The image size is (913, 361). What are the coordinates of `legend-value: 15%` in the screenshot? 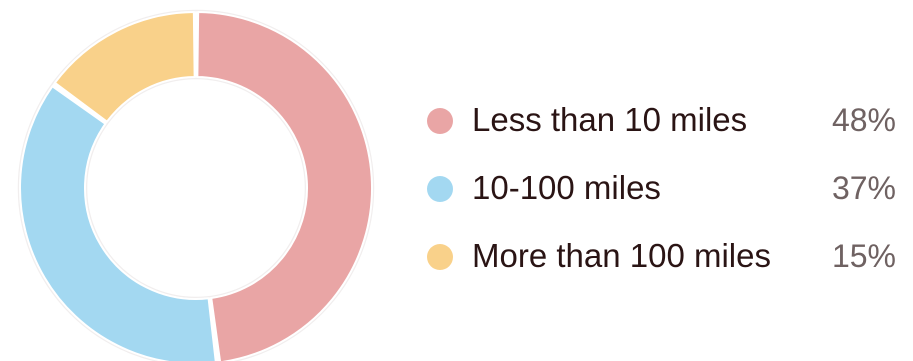 It's located at (863, 256).